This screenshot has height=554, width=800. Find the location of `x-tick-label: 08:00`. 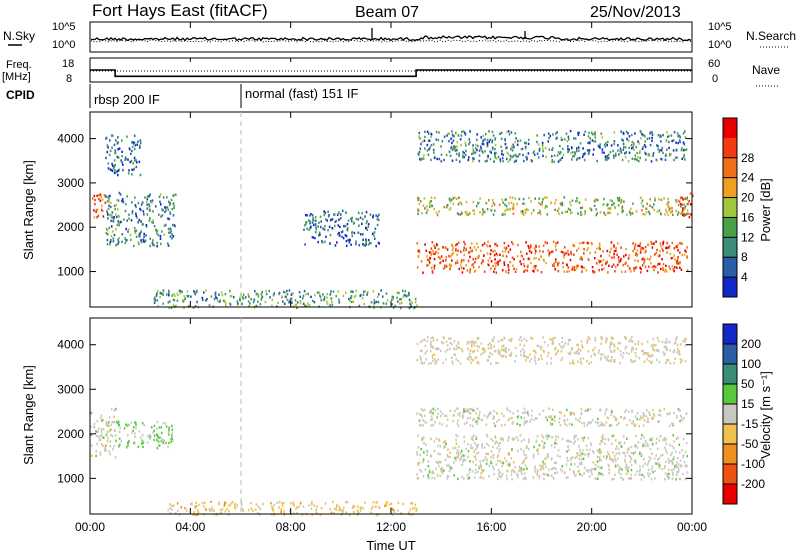

x-tick-label: 08:00 is located at coordinates (291, 527).